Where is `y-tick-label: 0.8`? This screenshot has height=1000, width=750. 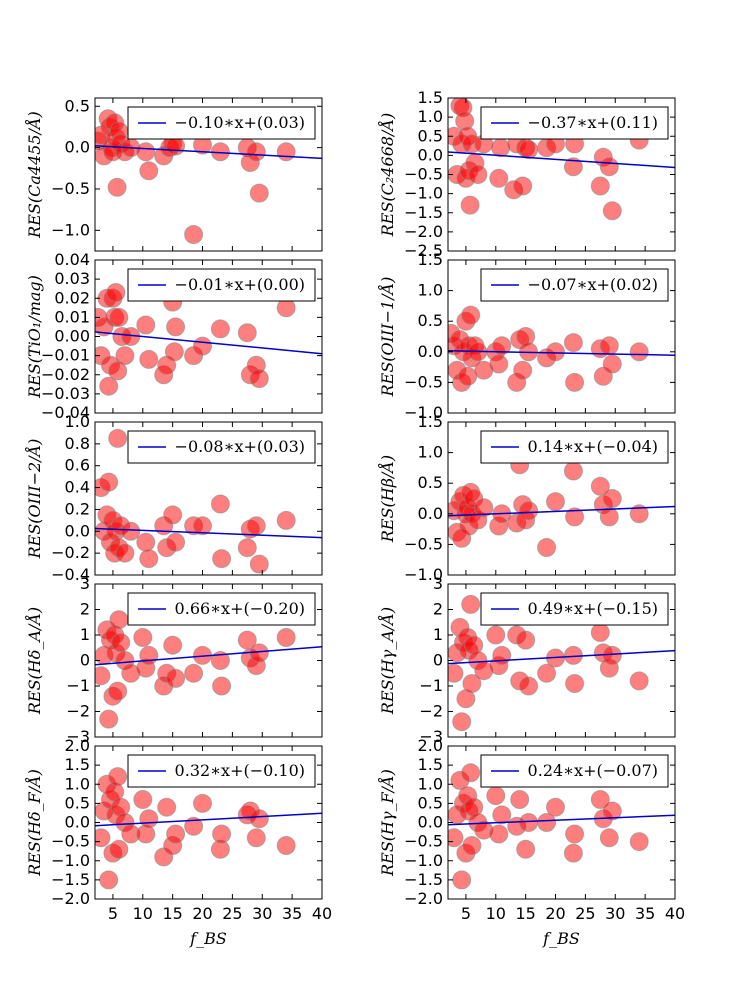
y-tick-label: 0.8 is located at coordinates (77, 443).